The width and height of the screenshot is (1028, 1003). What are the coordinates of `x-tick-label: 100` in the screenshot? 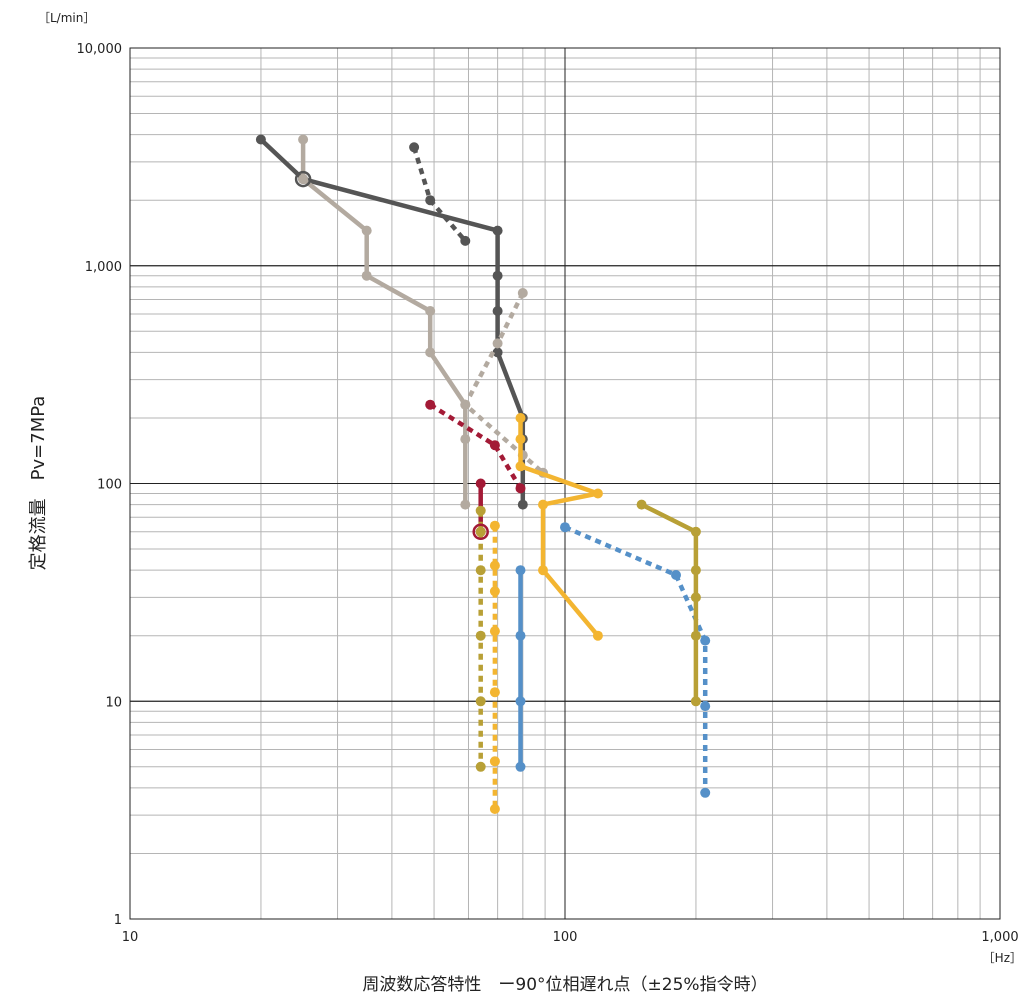 It's located at (565, 937).